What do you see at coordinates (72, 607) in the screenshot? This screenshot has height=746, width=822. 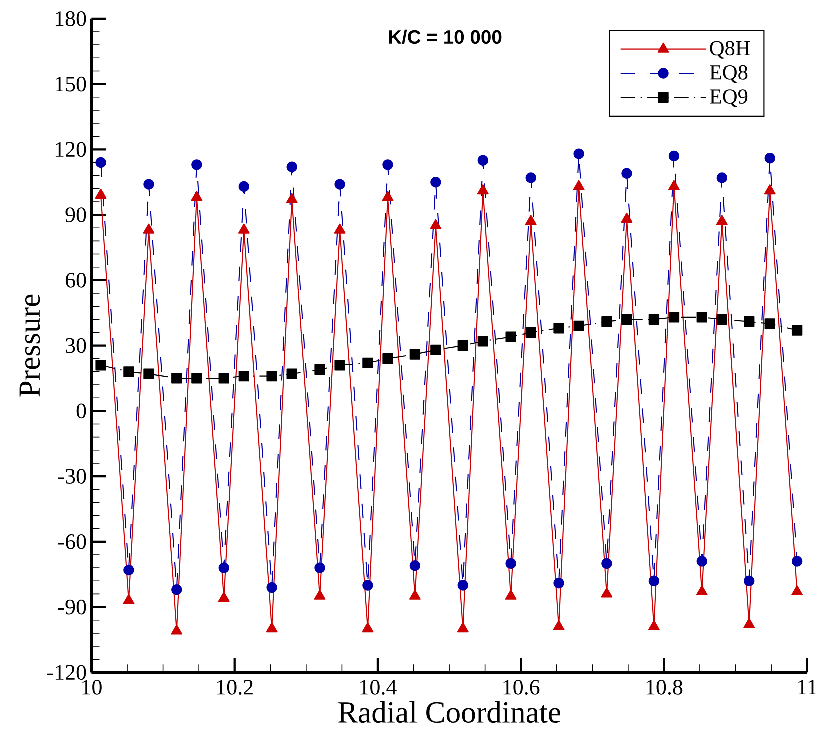 I see `y-tick-label: -90` at bounding box center [72, 607].